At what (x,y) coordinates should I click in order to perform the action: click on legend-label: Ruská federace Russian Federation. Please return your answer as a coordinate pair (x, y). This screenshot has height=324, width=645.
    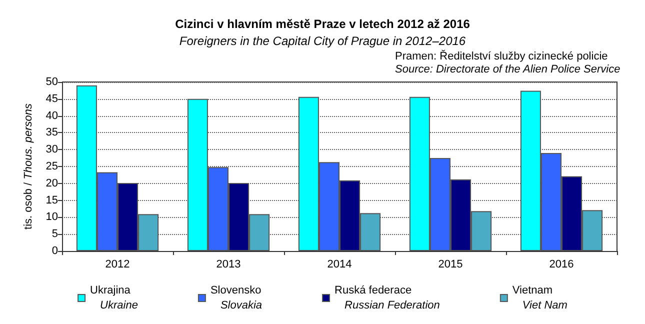
    Looking at the image, I should click on (387, 298).